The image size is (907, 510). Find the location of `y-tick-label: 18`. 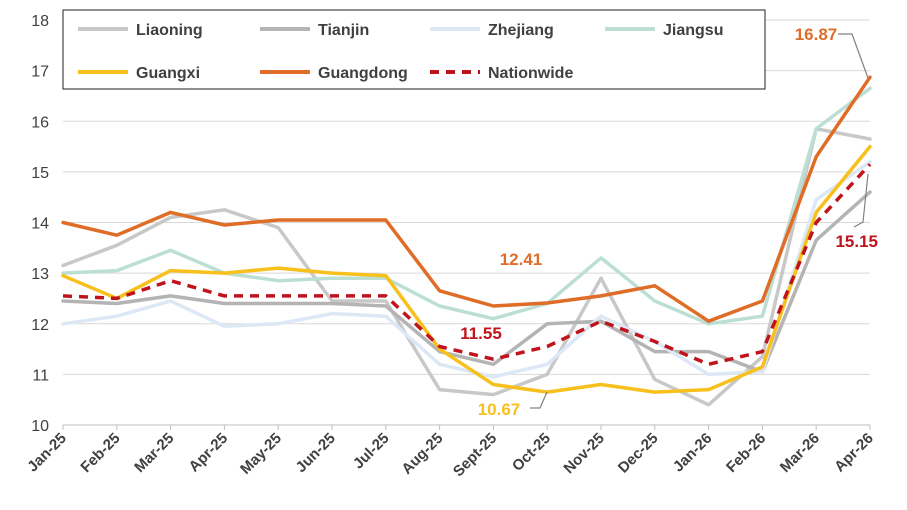

y-tick-label: 18 is located at coordinates (40, 21).